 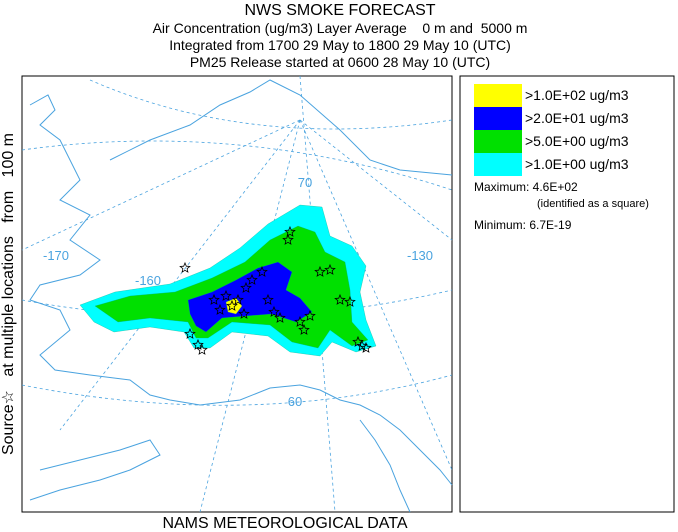 I want to click on footer: NAMS METEOROLOGICAL DATA, so click(x=284, y=523).